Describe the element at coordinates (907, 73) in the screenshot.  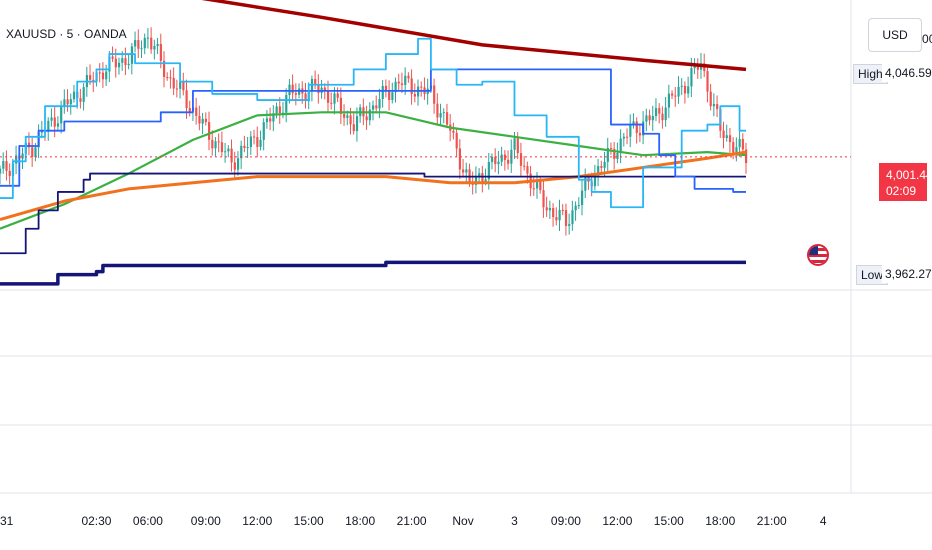
I see `high-value: 4,046.595` at that location.